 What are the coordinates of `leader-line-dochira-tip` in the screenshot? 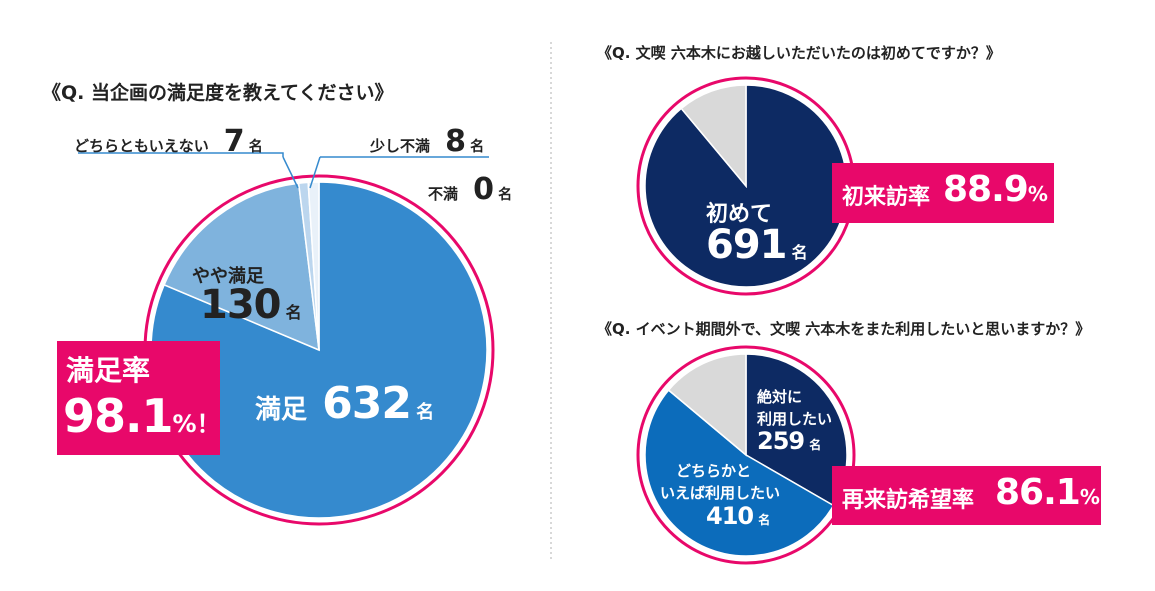 It's located at (290, 172).